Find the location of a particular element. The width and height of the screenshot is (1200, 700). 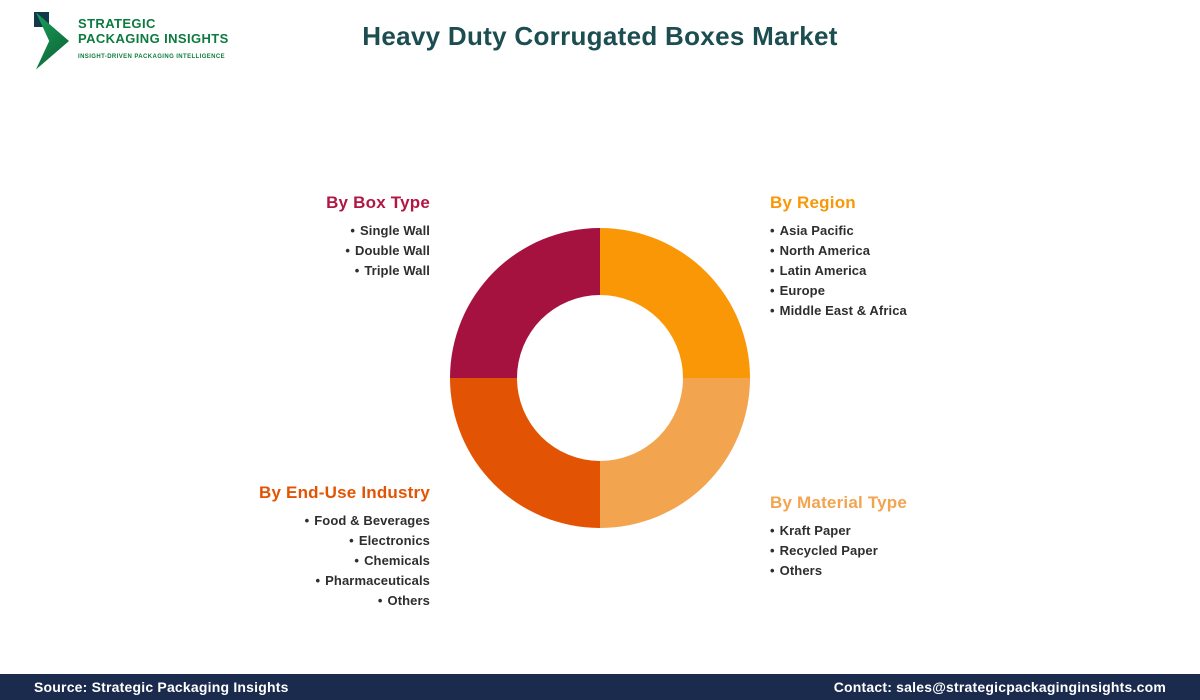

list-item: Double Wall is located at coordinates (300, 251).